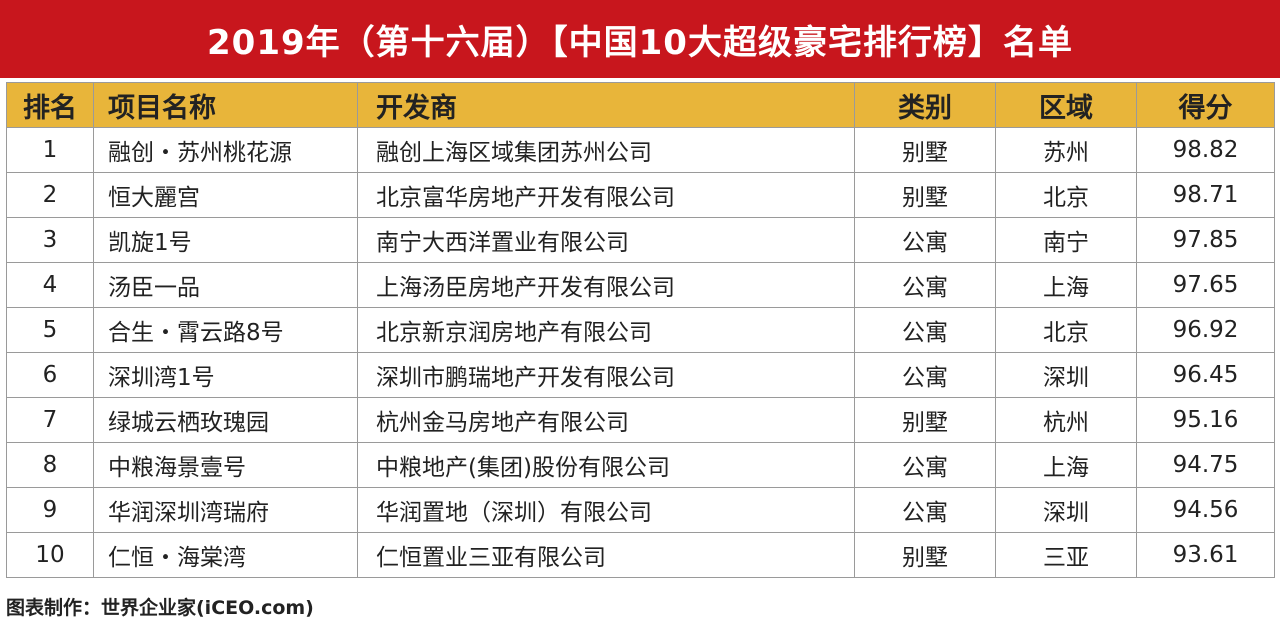 This screenshot has width=1280, height=630. Describe the element at coordinates (50, 240) in the screenshot. I see `cell-rank: 3` at that location.